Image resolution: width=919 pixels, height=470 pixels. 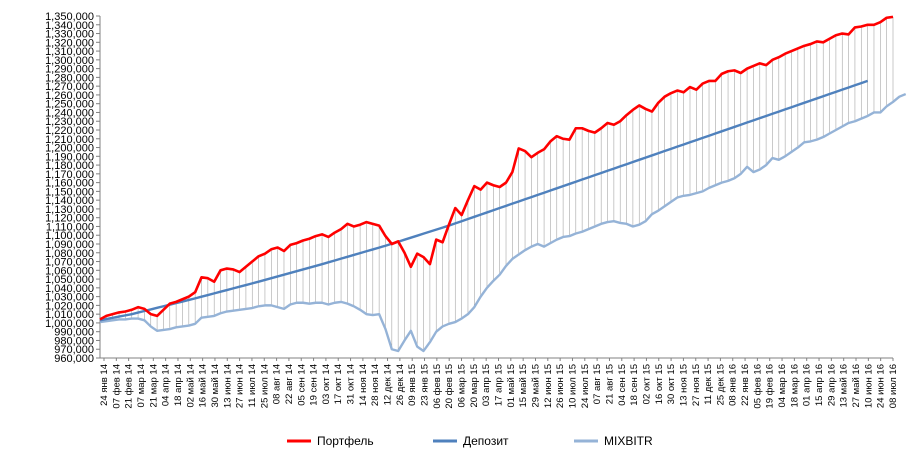 What do you see at coordinates (388, 384) in the screenshot?
I see `x-tick-label: 12 дек 14` at bounding box center [388, 384].